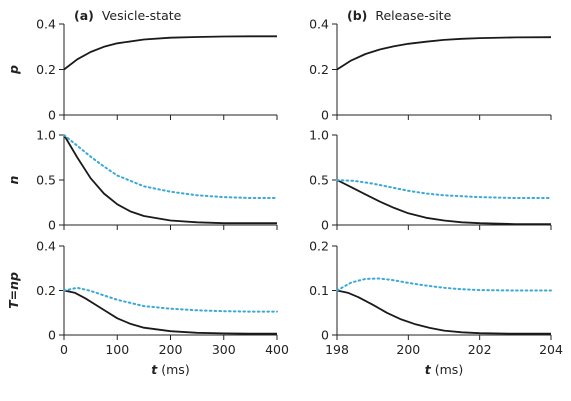 The image size is (571, 401). What do you see at coordinates (224, 349) in the screenshot?
I see `x-tick-label: 300` at bounding box center [224, 349].